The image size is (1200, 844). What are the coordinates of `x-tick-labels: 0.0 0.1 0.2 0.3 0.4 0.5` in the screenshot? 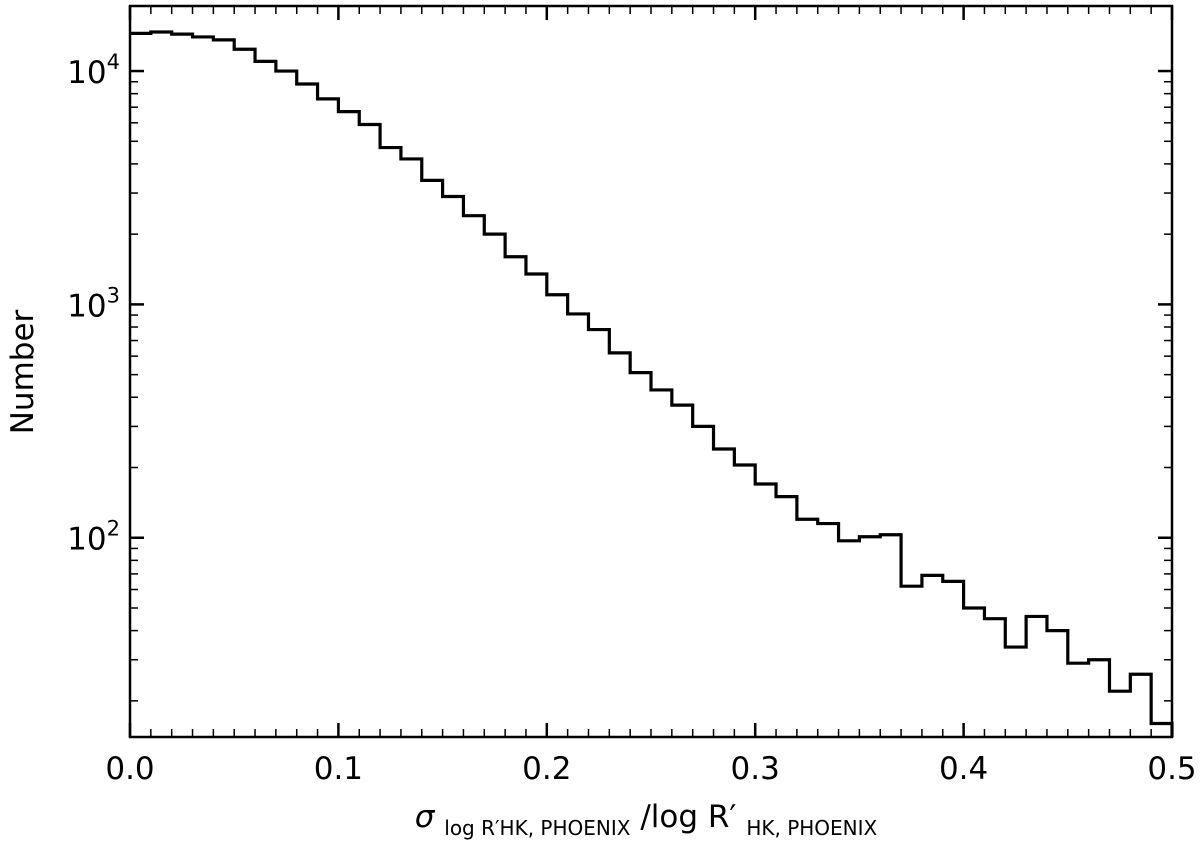 It's located at (650, 769).